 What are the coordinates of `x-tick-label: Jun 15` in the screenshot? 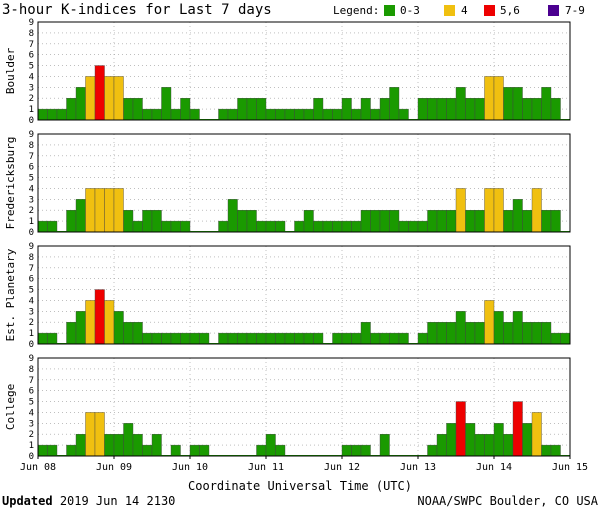 It's located at (570, 467).